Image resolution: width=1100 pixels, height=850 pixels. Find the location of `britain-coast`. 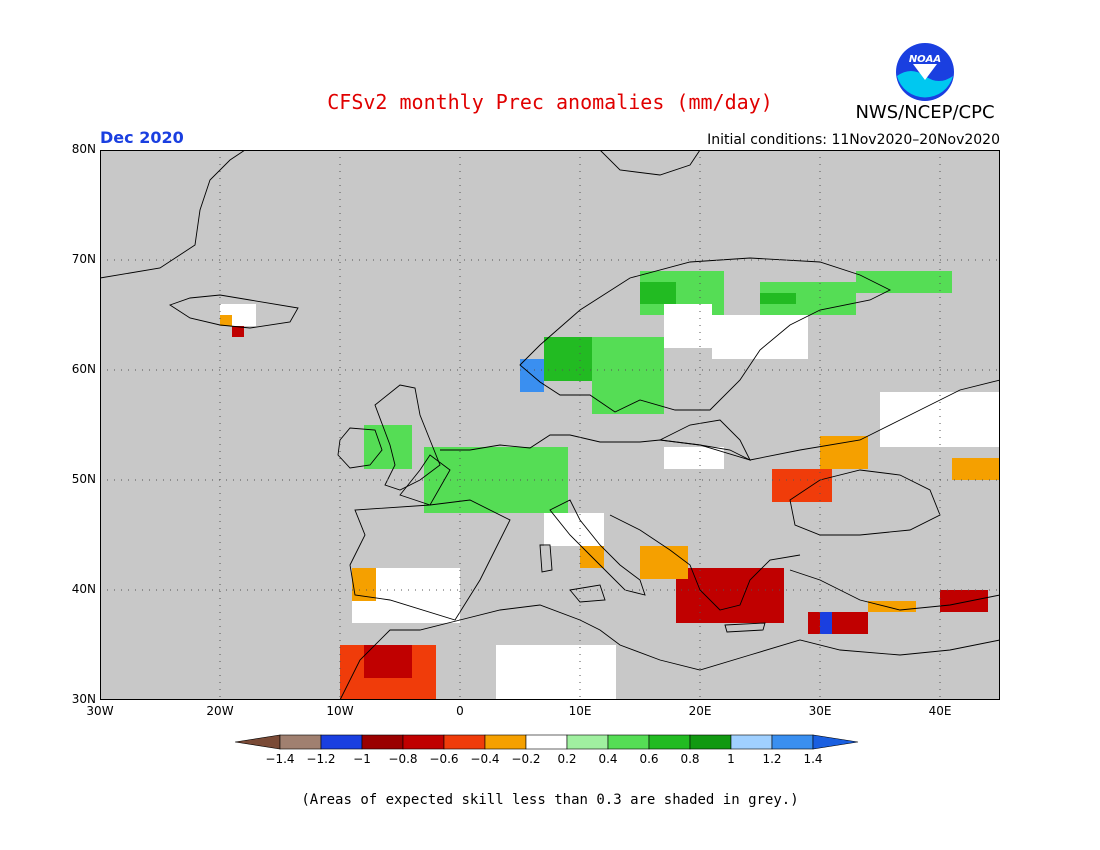

britain-coast is located at coordinates (407, 437).